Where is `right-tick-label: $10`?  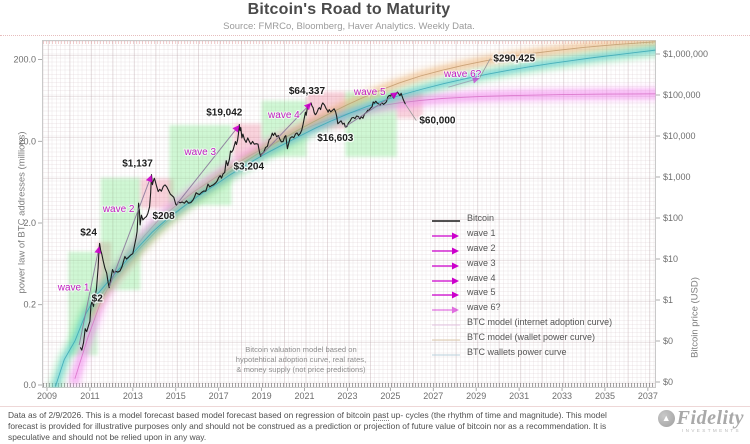 right-tick-label: $10 is located at coordinates (670, 259).